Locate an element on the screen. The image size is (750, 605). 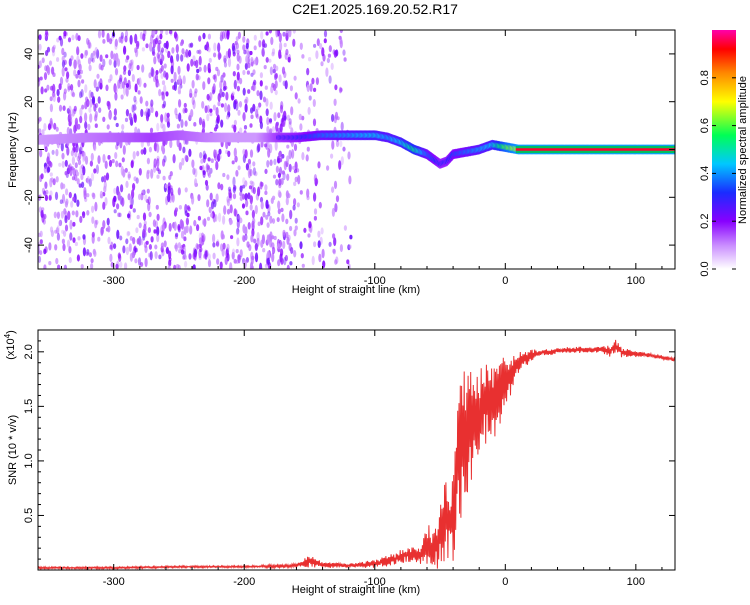
y-tick-label: -40 is located at coordinates (29, 245).